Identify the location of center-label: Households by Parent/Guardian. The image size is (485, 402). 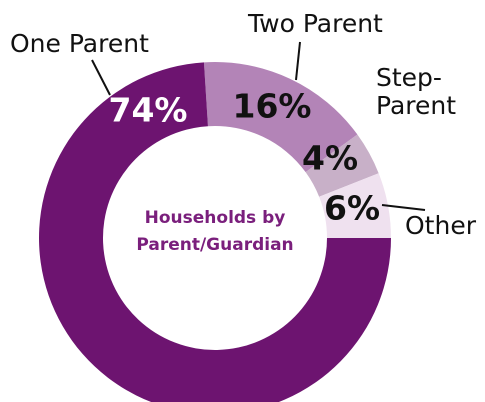
(215, 231).